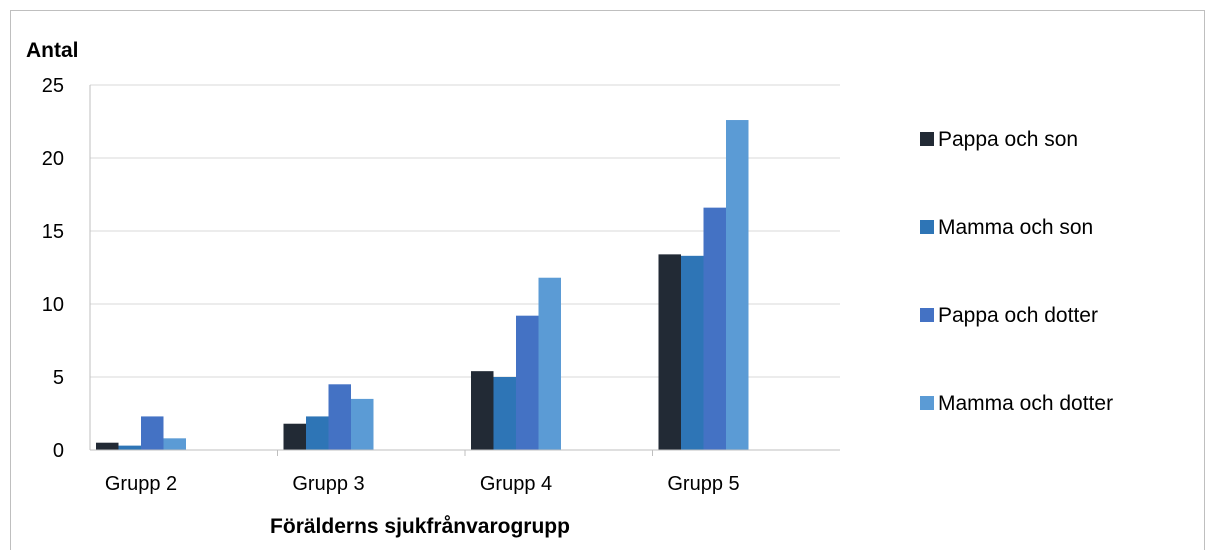 The image size is (1209, 550). What do you see at coordinates (58, 451) in the screenshot?
I see `y-tick-label: 0` at bounding box center [58, 451].